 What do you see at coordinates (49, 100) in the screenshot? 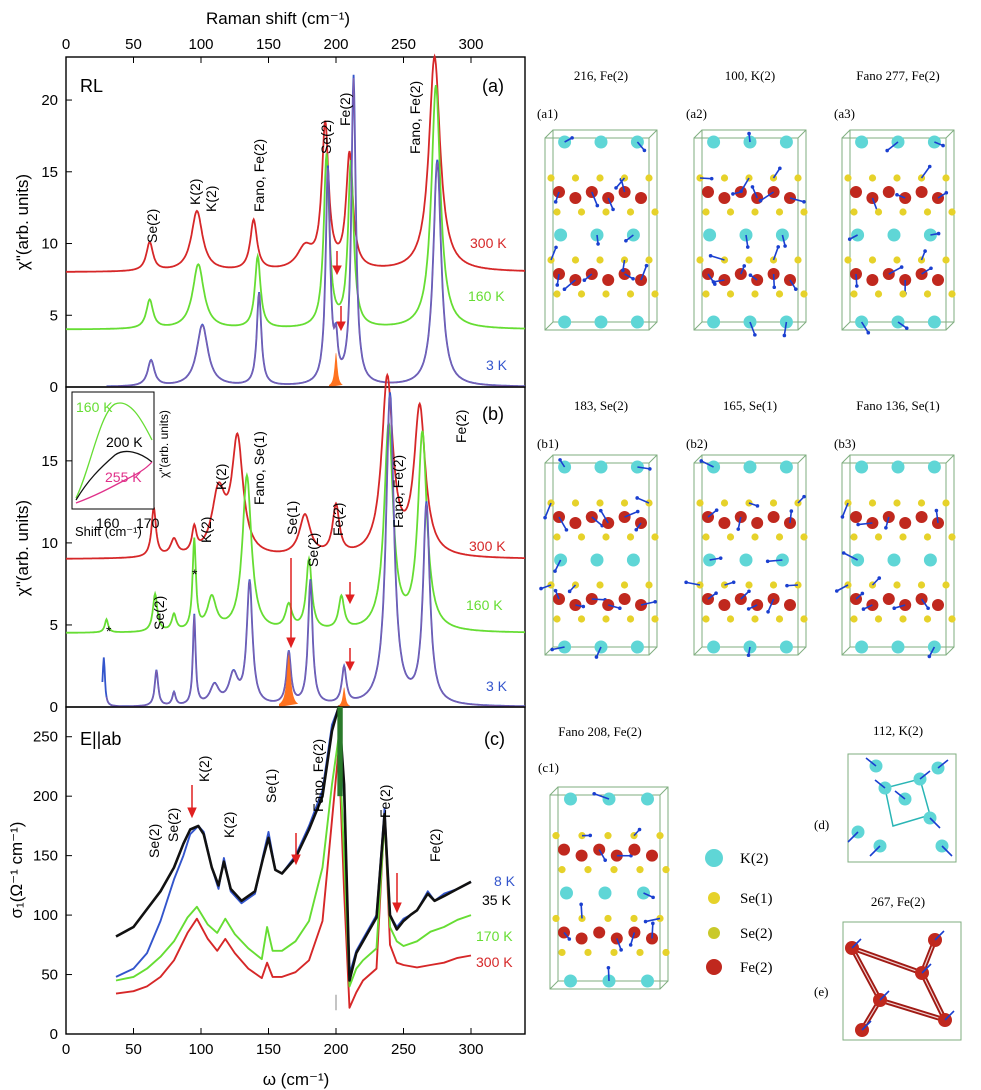
I see `y-tick-label: 20` at bounding box center [49, 100].